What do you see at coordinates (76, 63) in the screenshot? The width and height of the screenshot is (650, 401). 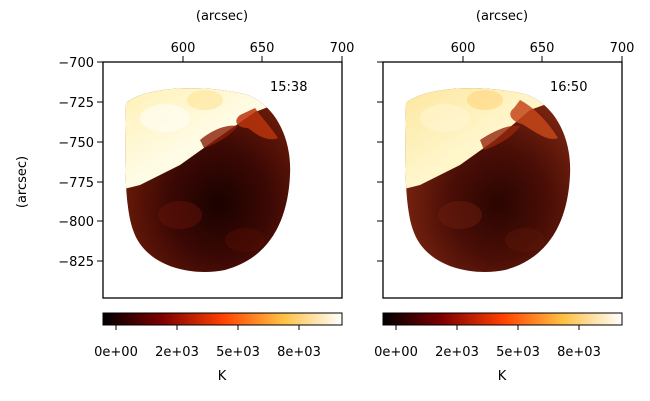 I see `y-tick-label: −700` at bounding box center [76, 63].